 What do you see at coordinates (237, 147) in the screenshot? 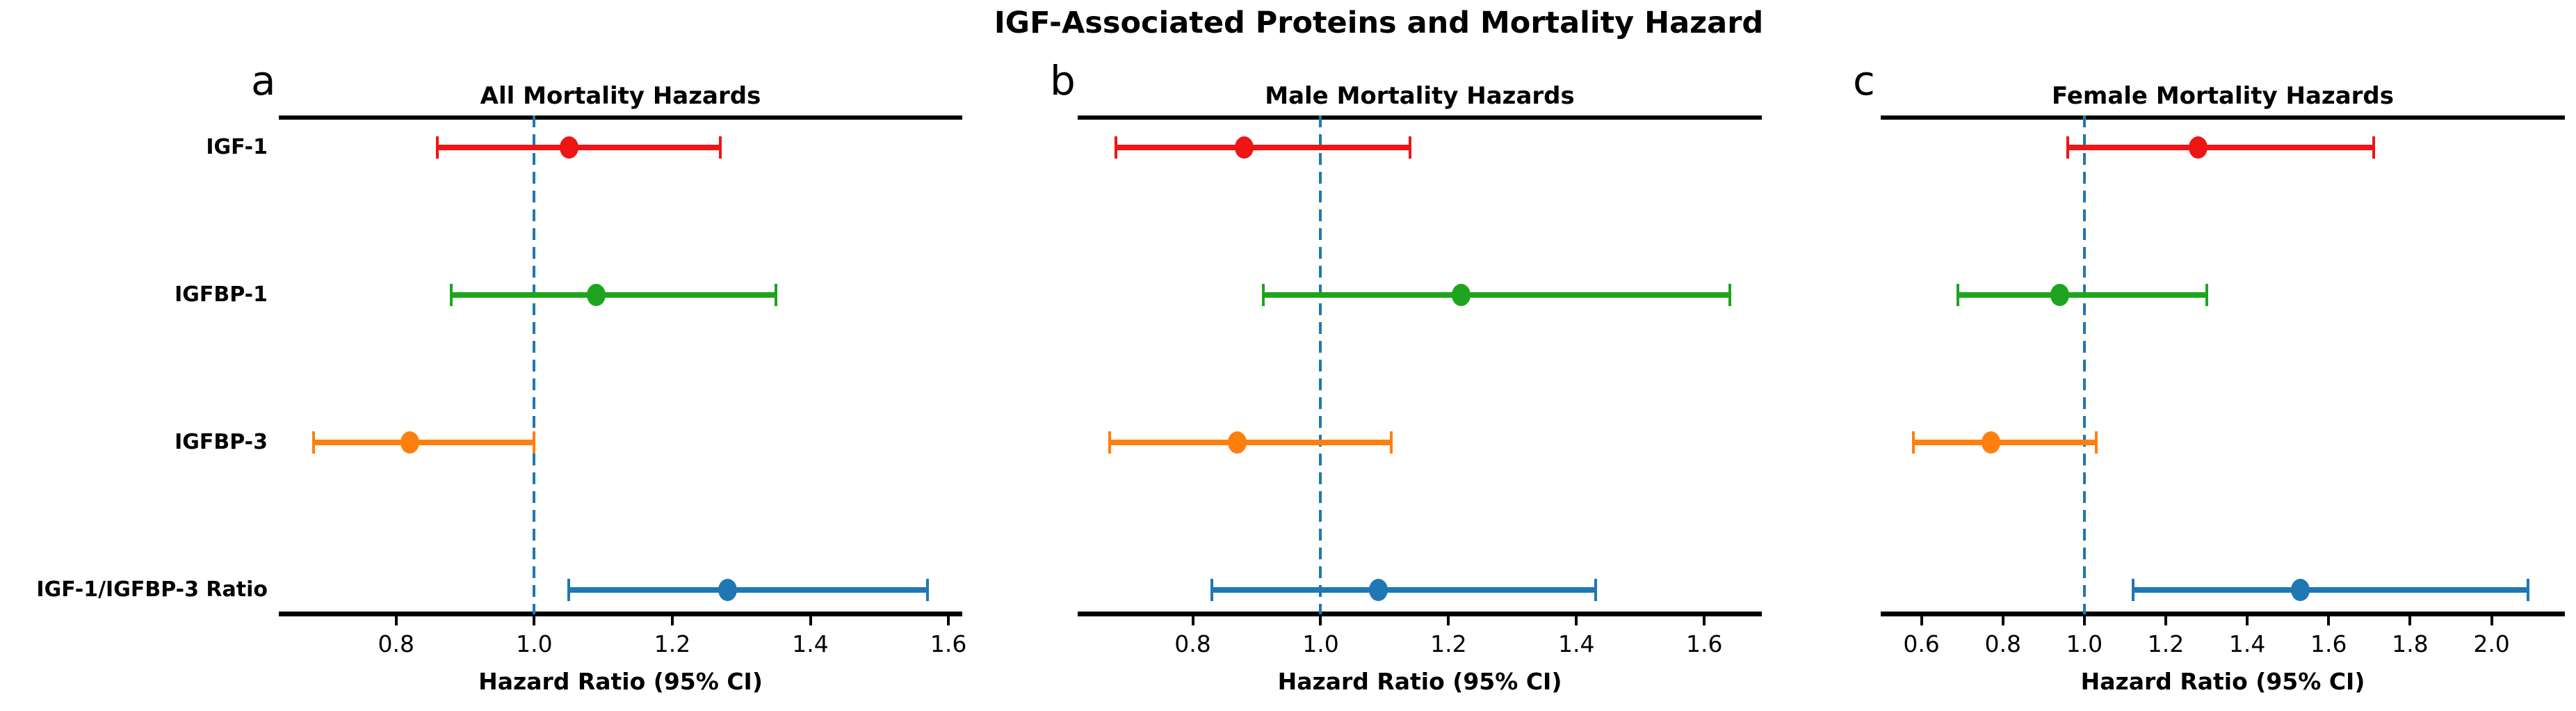
I see `row-label: IGF-1` at bounding box center [237, 147].